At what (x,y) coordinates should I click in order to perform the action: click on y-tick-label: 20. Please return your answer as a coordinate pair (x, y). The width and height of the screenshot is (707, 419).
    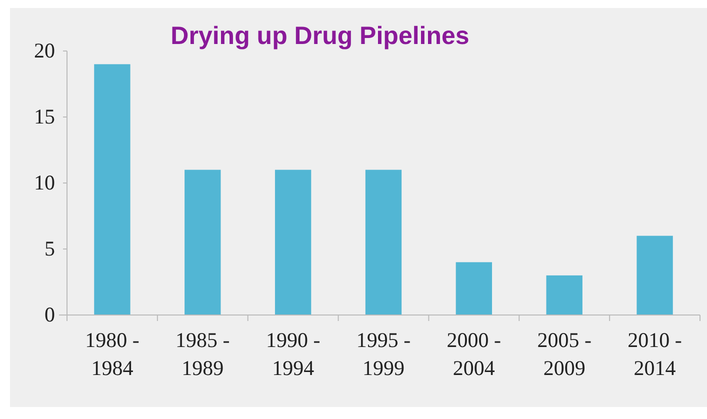
    Looking at the image, I should click on (44, 50).